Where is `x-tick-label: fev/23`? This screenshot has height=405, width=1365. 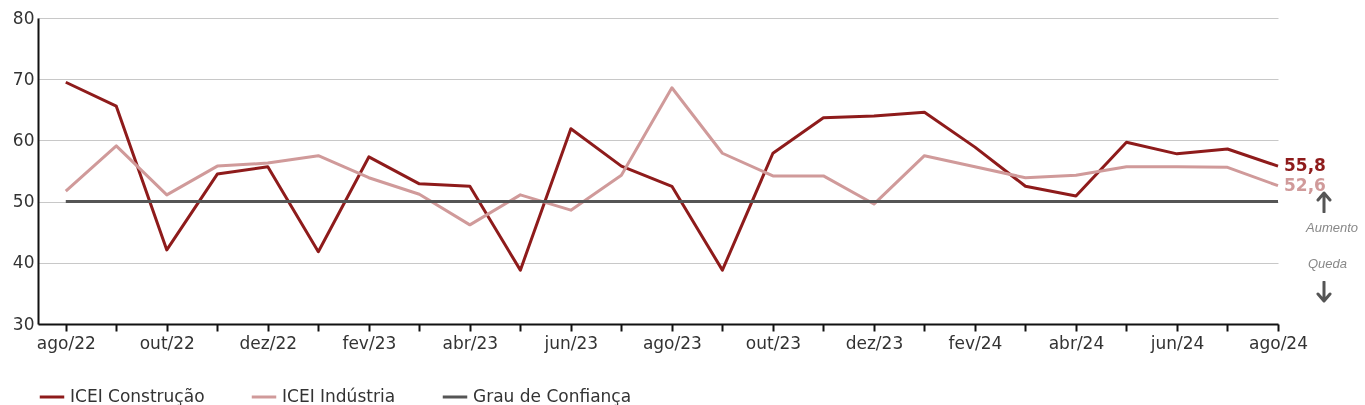 x-tick-label: fev/23 is located at coordinates (369, 342).